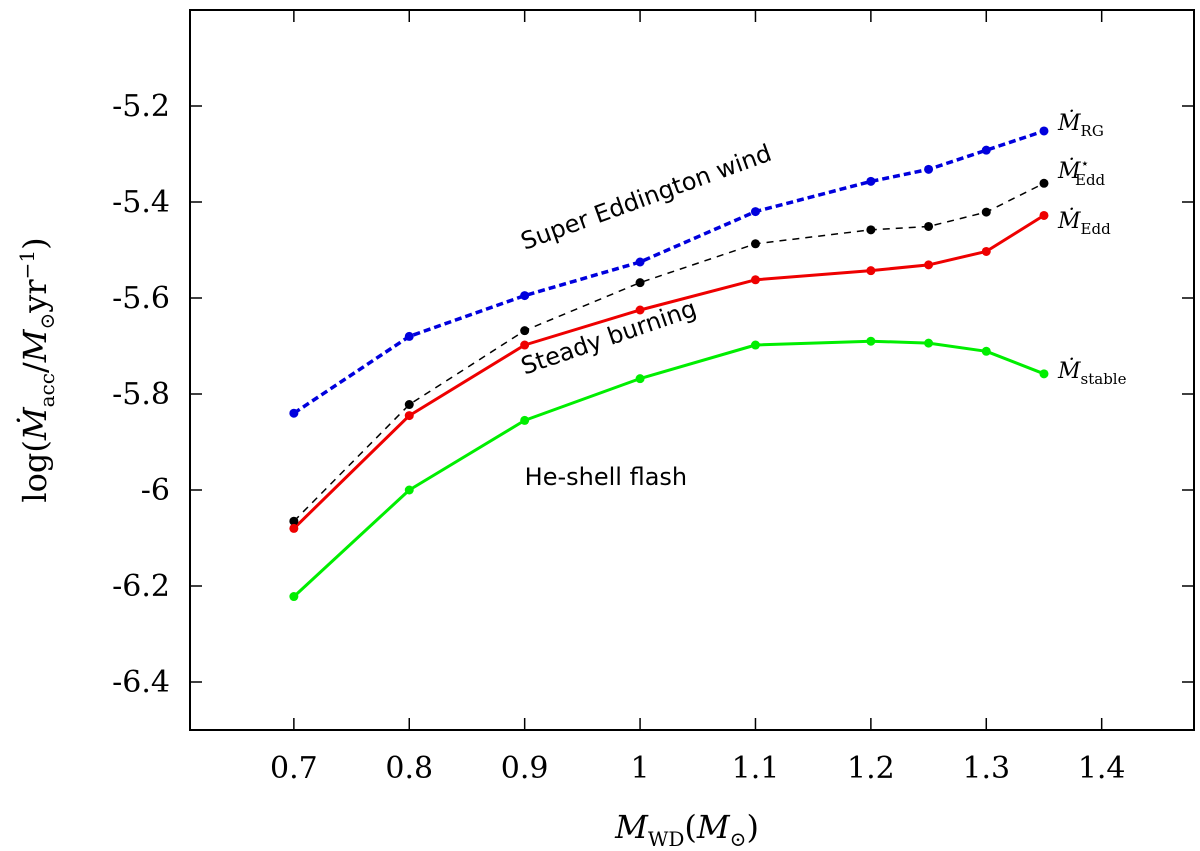  What do you see at coordinates (1102, 768) in the screenshot?
I see `x-tick-label: 1.4` at bounding box center [1102, 768].